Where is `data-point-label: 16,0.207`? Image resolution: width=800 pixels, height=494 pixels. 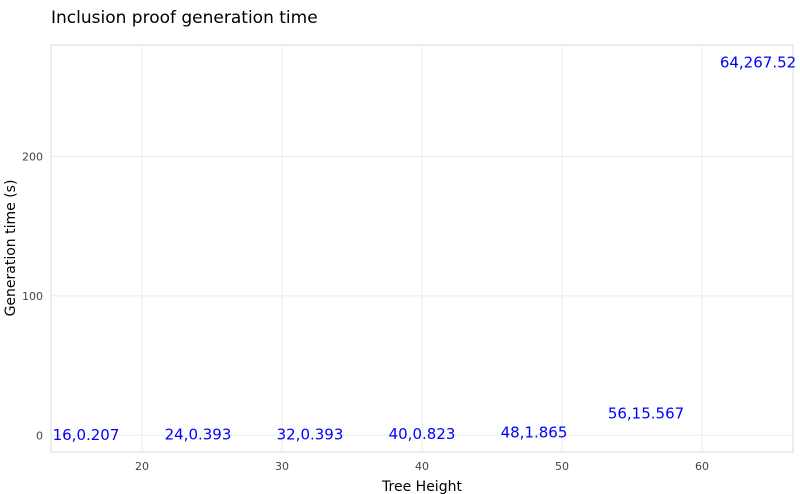
data-point-label: 16,0.207 is located at coordinates (86, 435).